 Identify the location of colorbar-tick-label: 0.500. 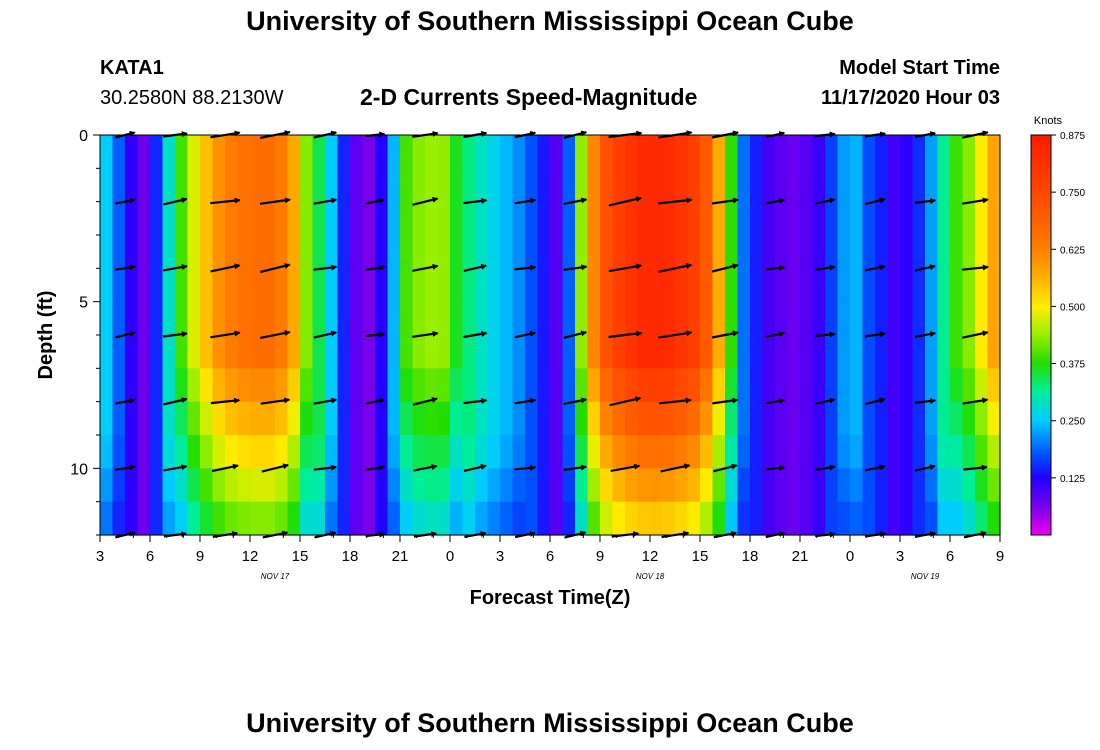
(1072, 307).